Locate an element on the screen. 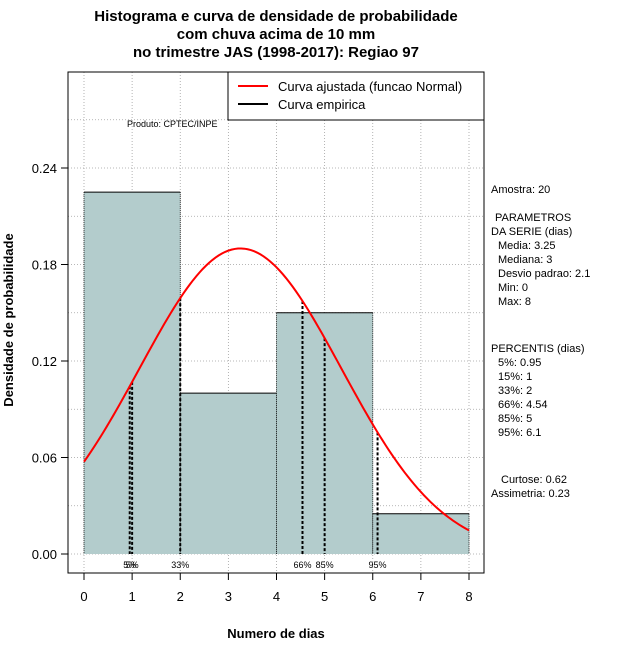 This screenshot has height=660, width=640. legend-label-empirical: Curva empirica is located at coordinates (322, 104).